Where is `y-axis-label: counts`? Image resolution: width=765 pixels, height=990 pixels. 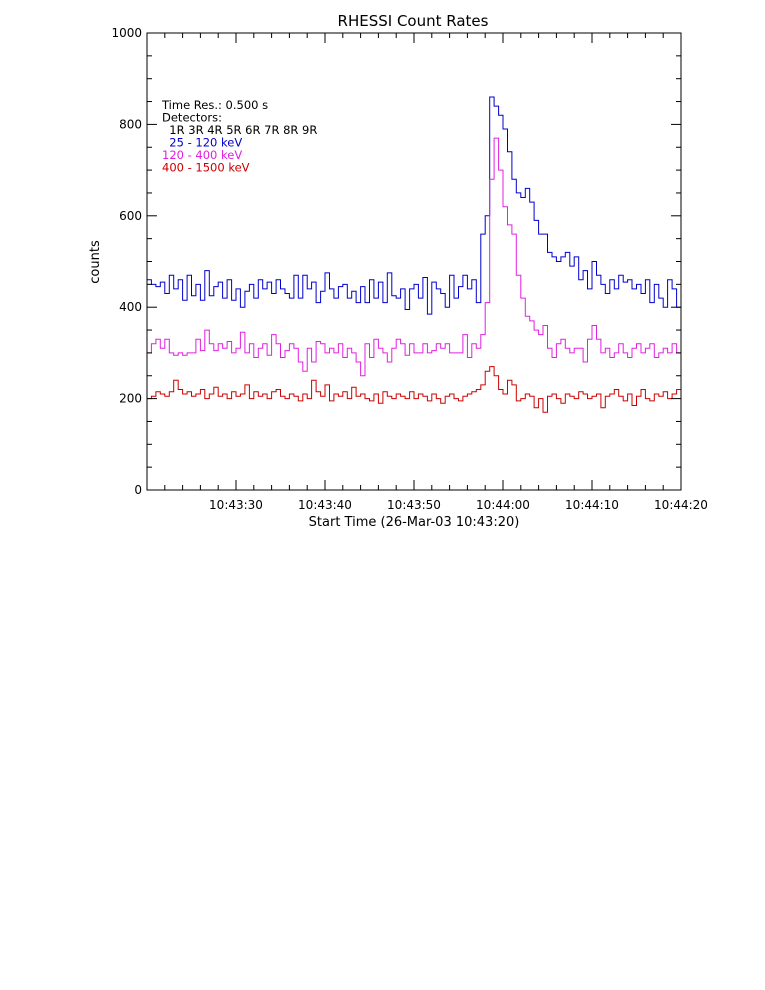
y-axis-label: counts is located at coordinates (95, 262).